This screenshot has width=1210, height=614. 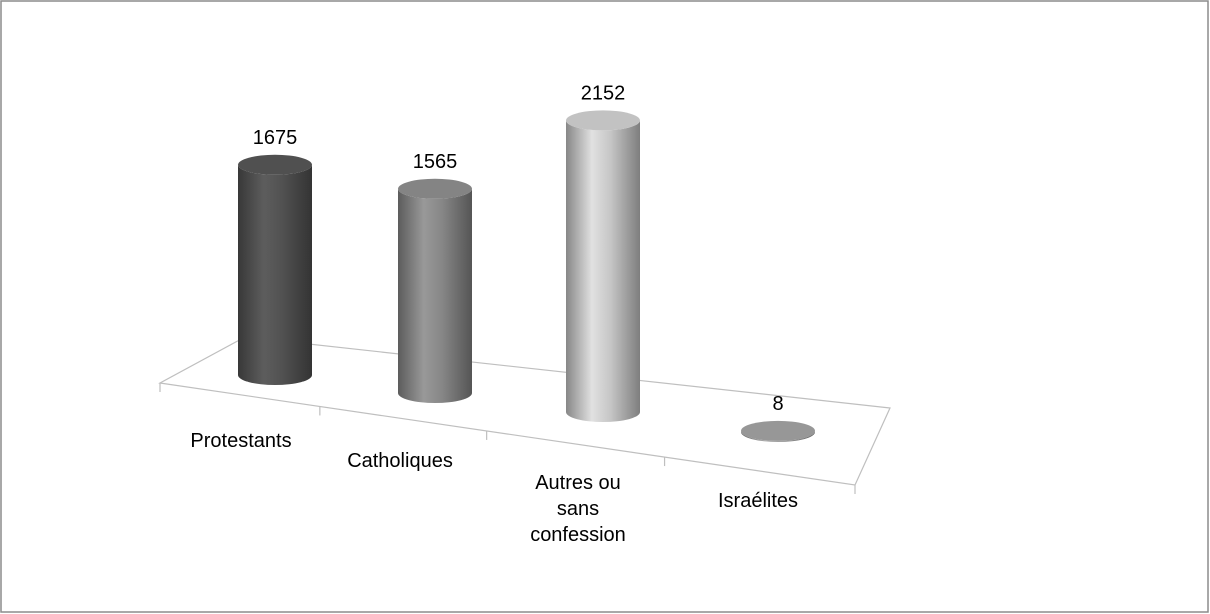 What do you see at coordinates (524, 411) in the screenshot?
I see `floor` at bounding box center [524, 411].